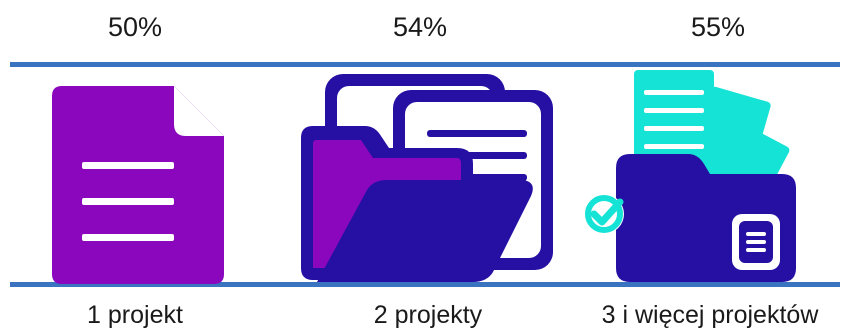 The height and width of the screenshot is (331, 850). What do you see at coordinates (718, 27) in the screenshot?
I see `percent-3-plus-projects: 55%` at bounding box center [718, 27].